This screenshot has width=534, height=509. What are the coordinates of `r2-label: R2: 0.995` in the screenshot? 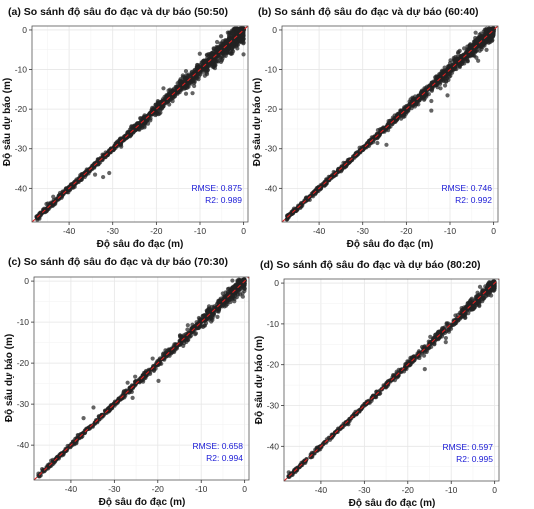 It's located at (474, 459).